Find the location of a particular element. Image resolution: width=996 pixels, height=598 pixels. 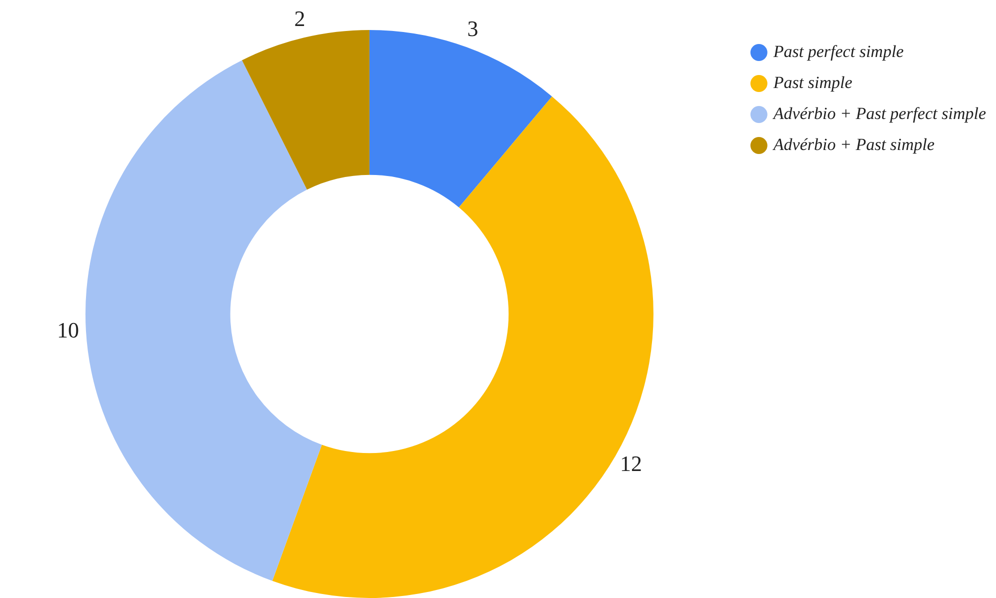

data-label: 12 is located at coordinates (631, 463).